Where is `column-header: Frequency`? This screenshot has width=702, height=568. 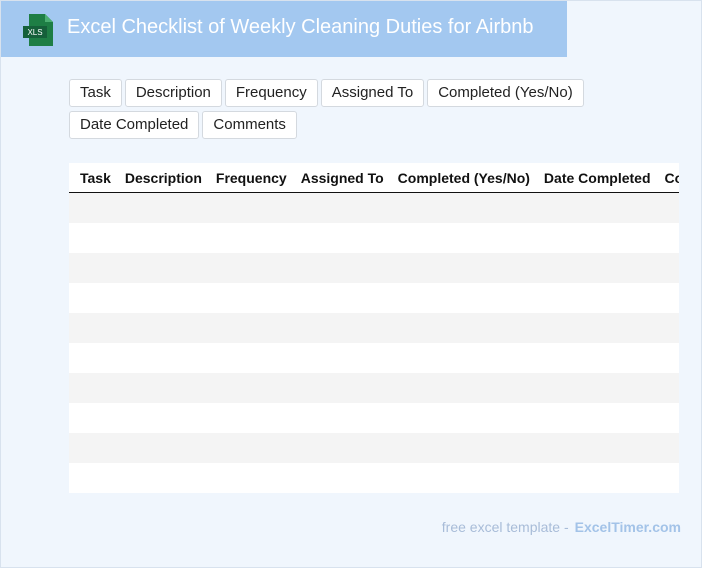
column-header: Frequency is located at coordinates (251, 178).